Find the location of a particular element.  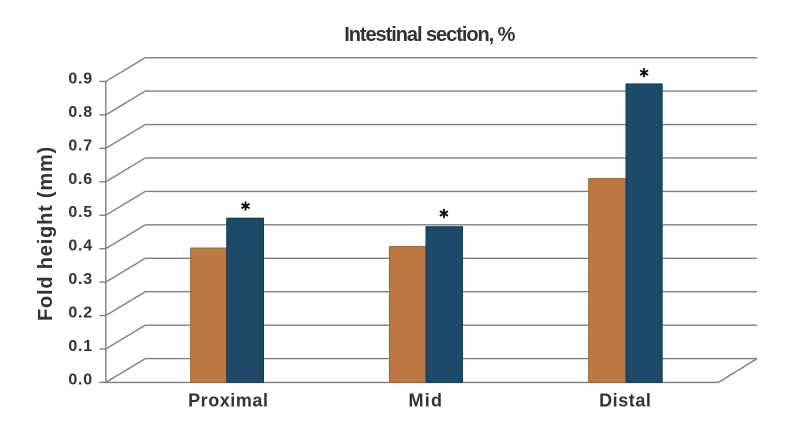

svg-text: 0.1 is located at coordinates (80, 346).